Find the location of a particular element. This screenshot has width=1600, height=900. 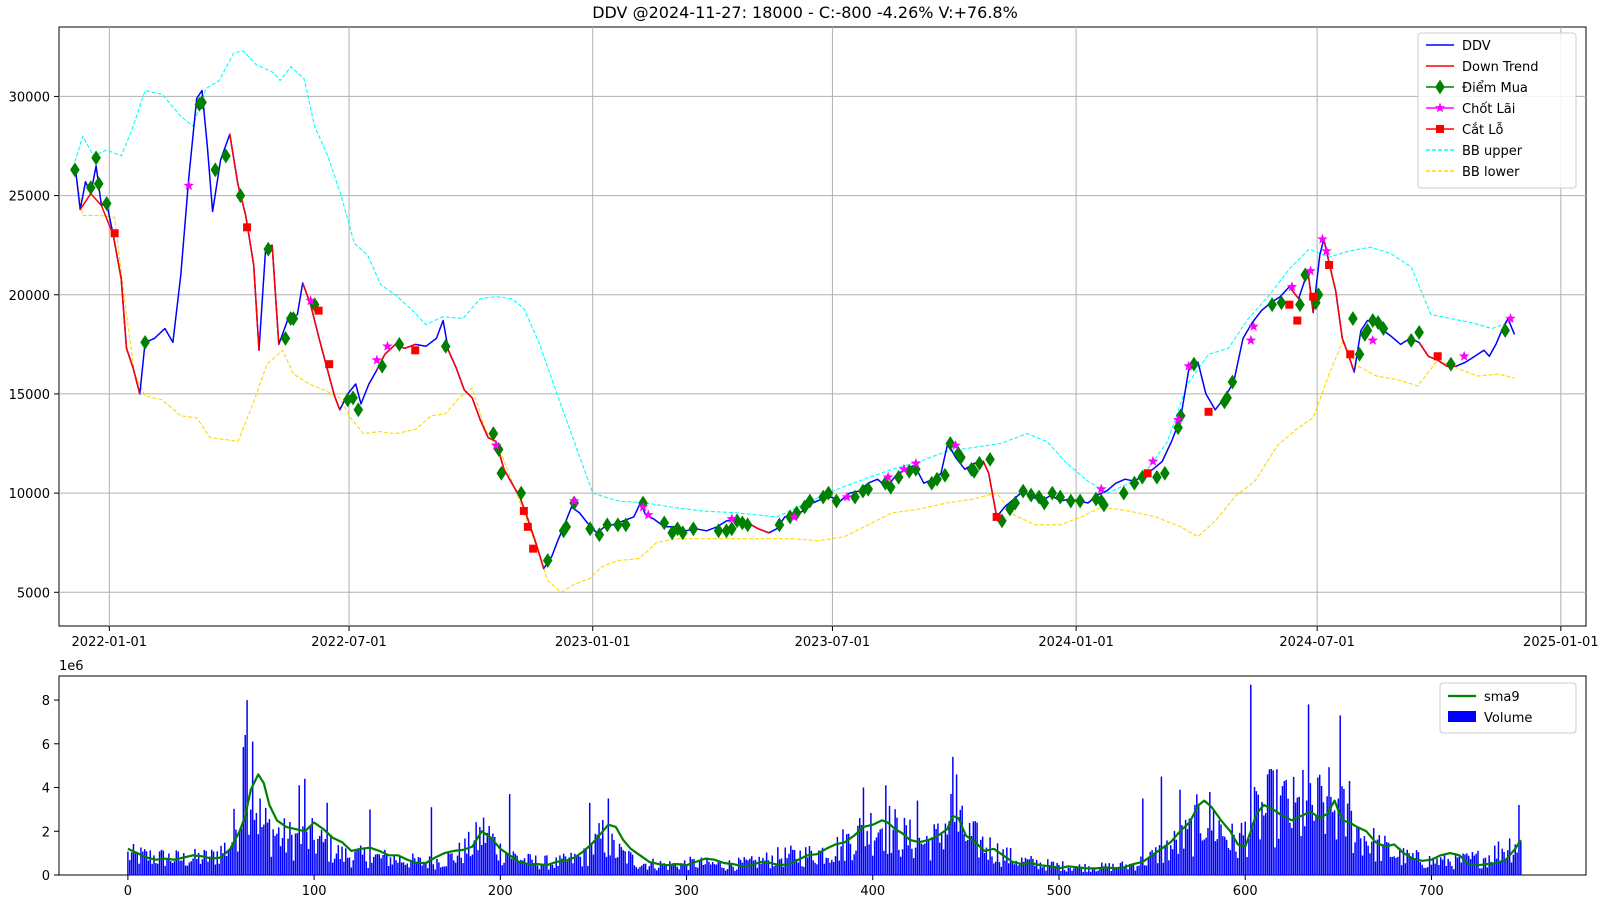

x-tick-label: 600 is located at coordinates (1245, 891).